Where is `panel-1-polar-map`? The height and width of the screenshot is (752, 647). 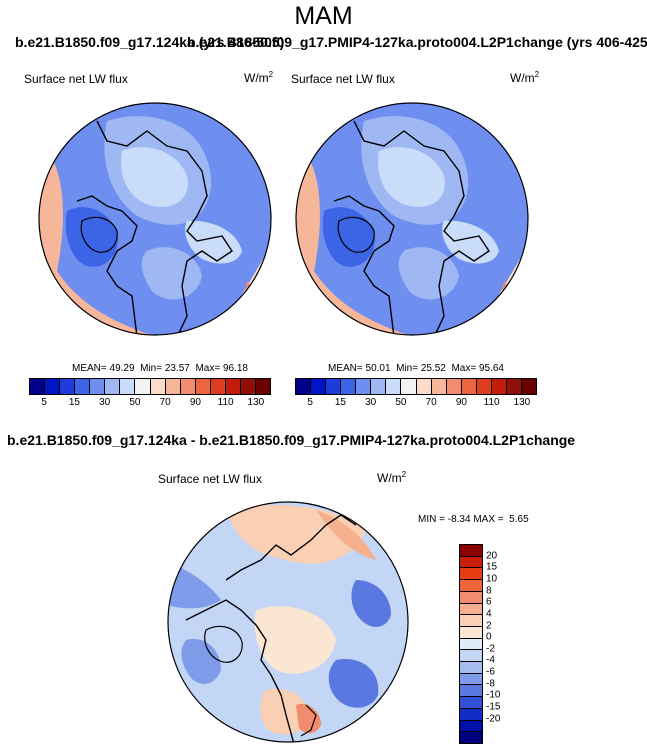
panel-1-polar-map is located at coordinates (155, 219).